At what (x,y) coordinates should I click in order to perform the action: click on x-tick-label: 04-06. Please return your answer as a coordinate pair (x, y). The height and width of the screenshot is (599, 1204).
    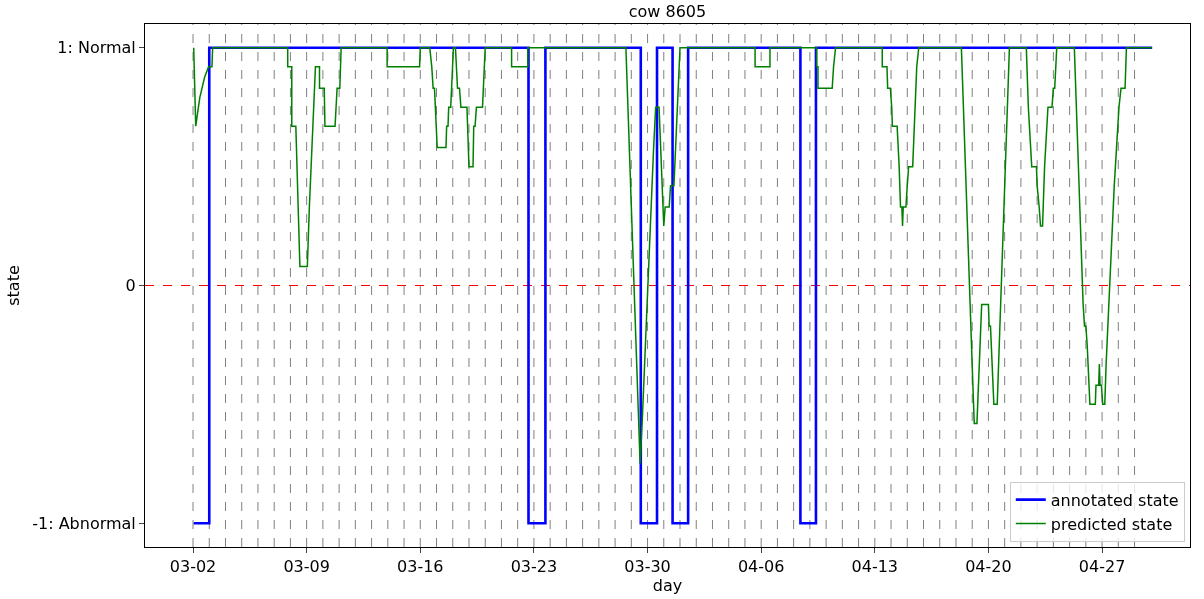
    Looking at the image, I should click on (761, 567).